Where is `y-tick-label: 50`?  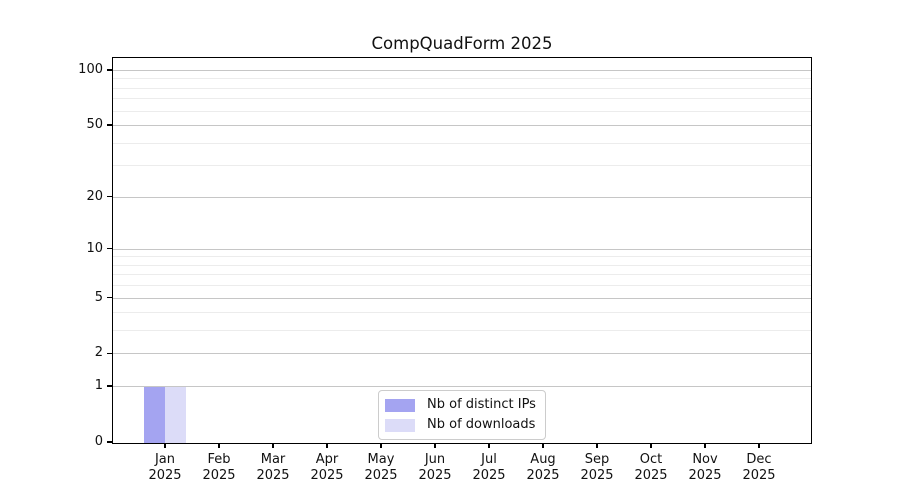
y-tick-label: 50 is located at coordinates (94, 124).